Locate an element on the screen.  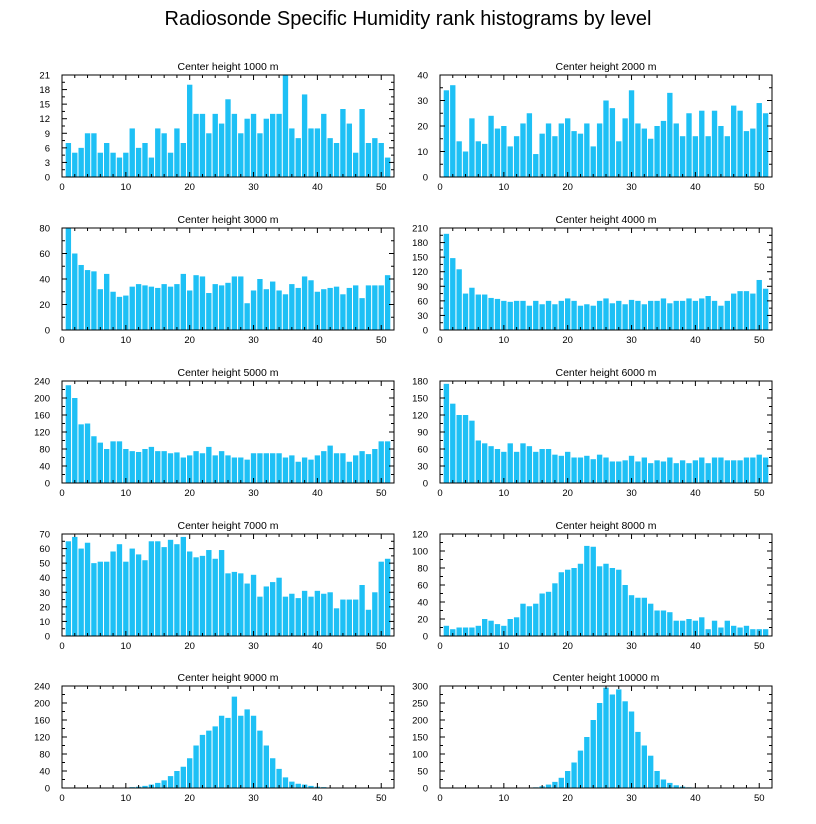
panel-3-xtick-label: 20 is located at coordinates (189, 340).